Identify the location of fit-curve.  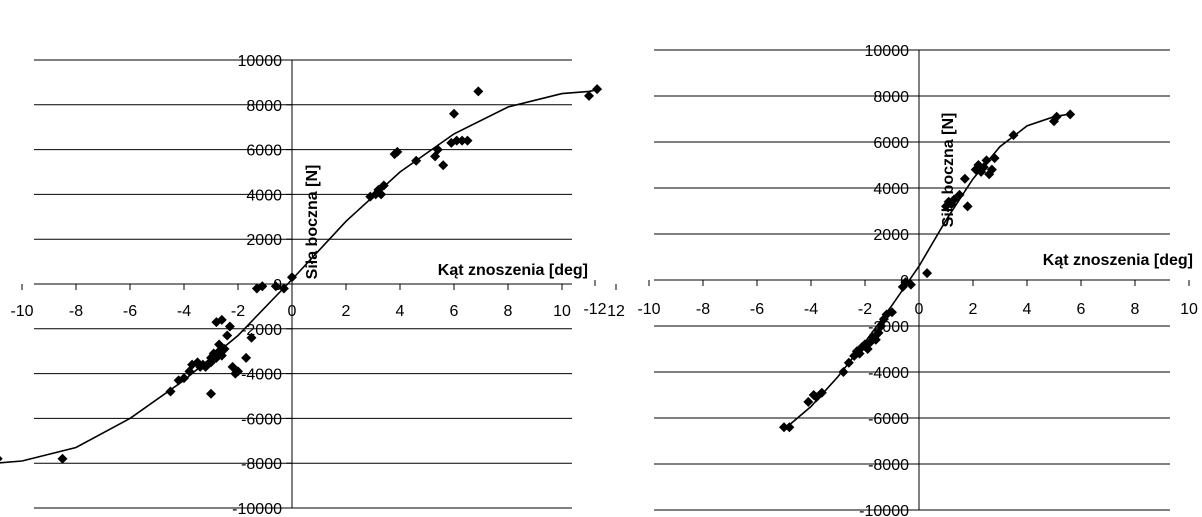
(925, 272).